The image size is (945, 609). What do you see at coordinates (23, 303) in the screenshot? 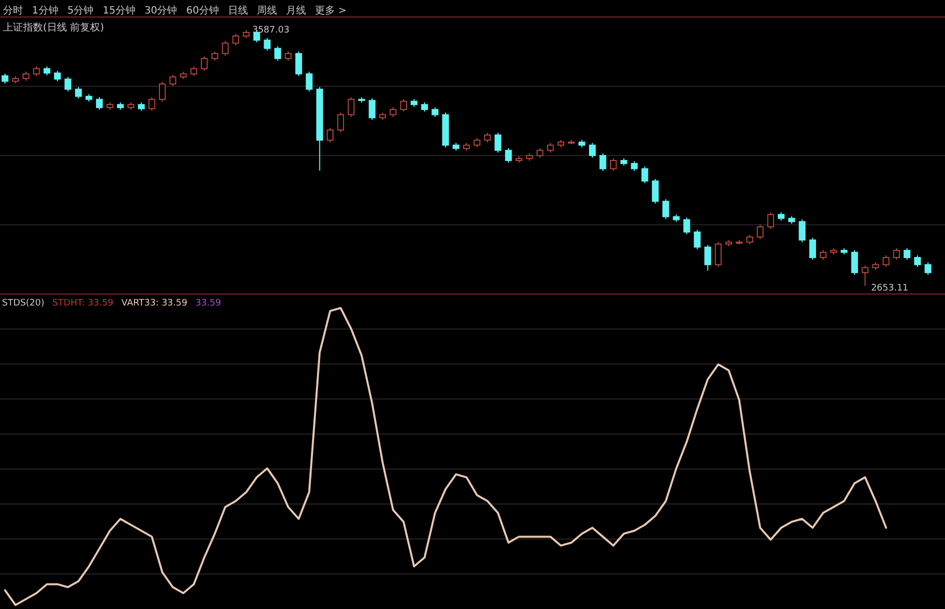
I see `chart-title: STDS(20)` at bounding box center [23, 303].